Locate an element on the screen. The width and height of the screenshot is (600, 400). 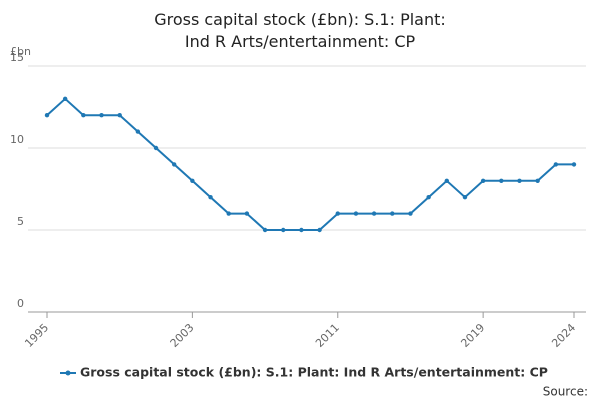
x-tick-label: 2003 is located at coordinates (182, 335).